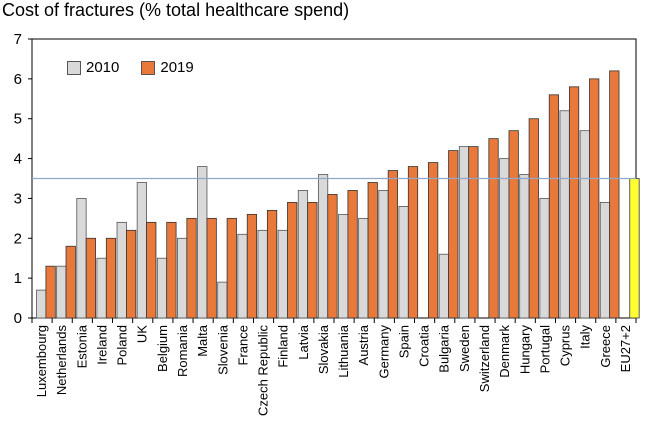 This screenshot has height=427, width=648. What do you see at coordinates (177, 67) in the screenshot?
I see `legend-label-2019: 2019` at bounding box center [177, 67].